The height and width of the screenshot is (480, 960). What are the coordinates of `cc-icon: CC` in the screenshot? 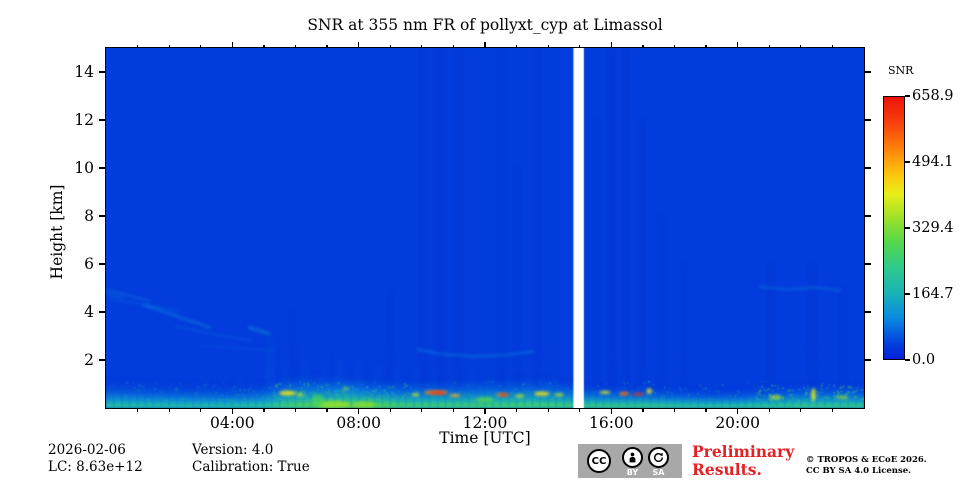 It's located at (599, 461).